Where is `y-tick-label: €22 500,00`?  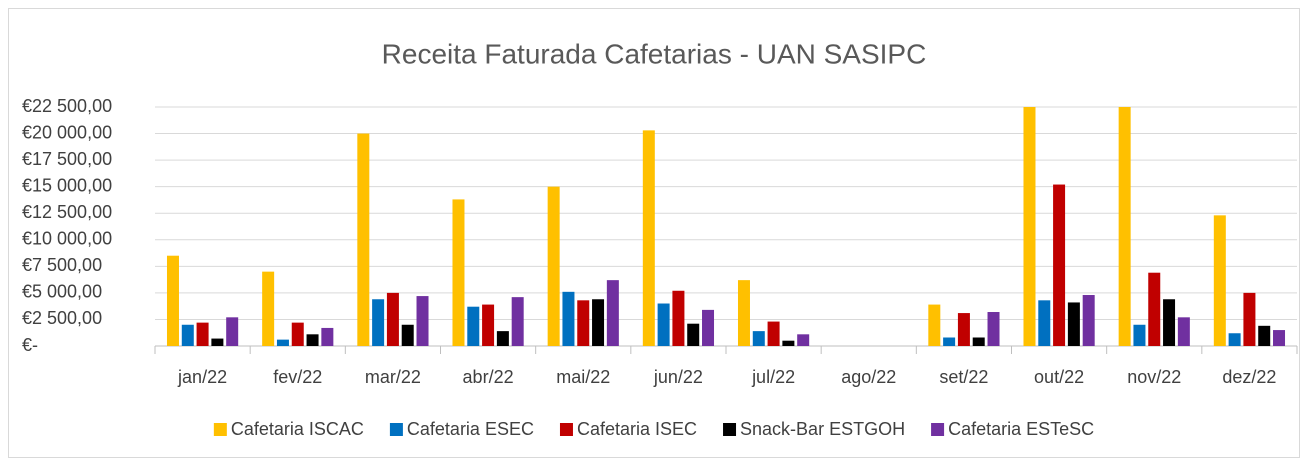
y-tick-label: €22 500,00 is located at coordinates (67, 106).